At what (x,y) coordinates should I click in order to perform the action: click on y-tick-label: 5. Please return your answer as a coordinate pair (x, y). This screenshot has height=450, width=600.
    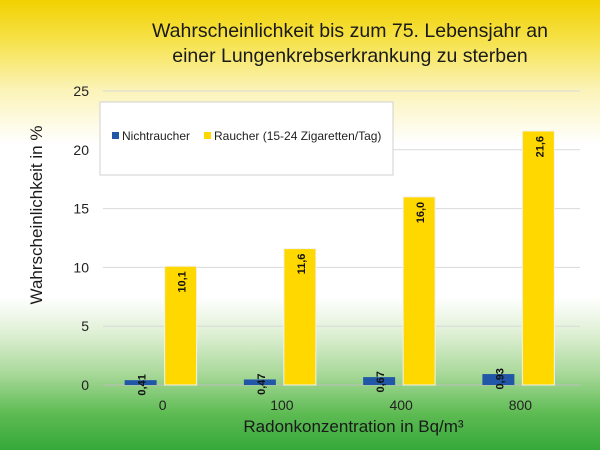
    Looking at the image, I should click on (85, 326).